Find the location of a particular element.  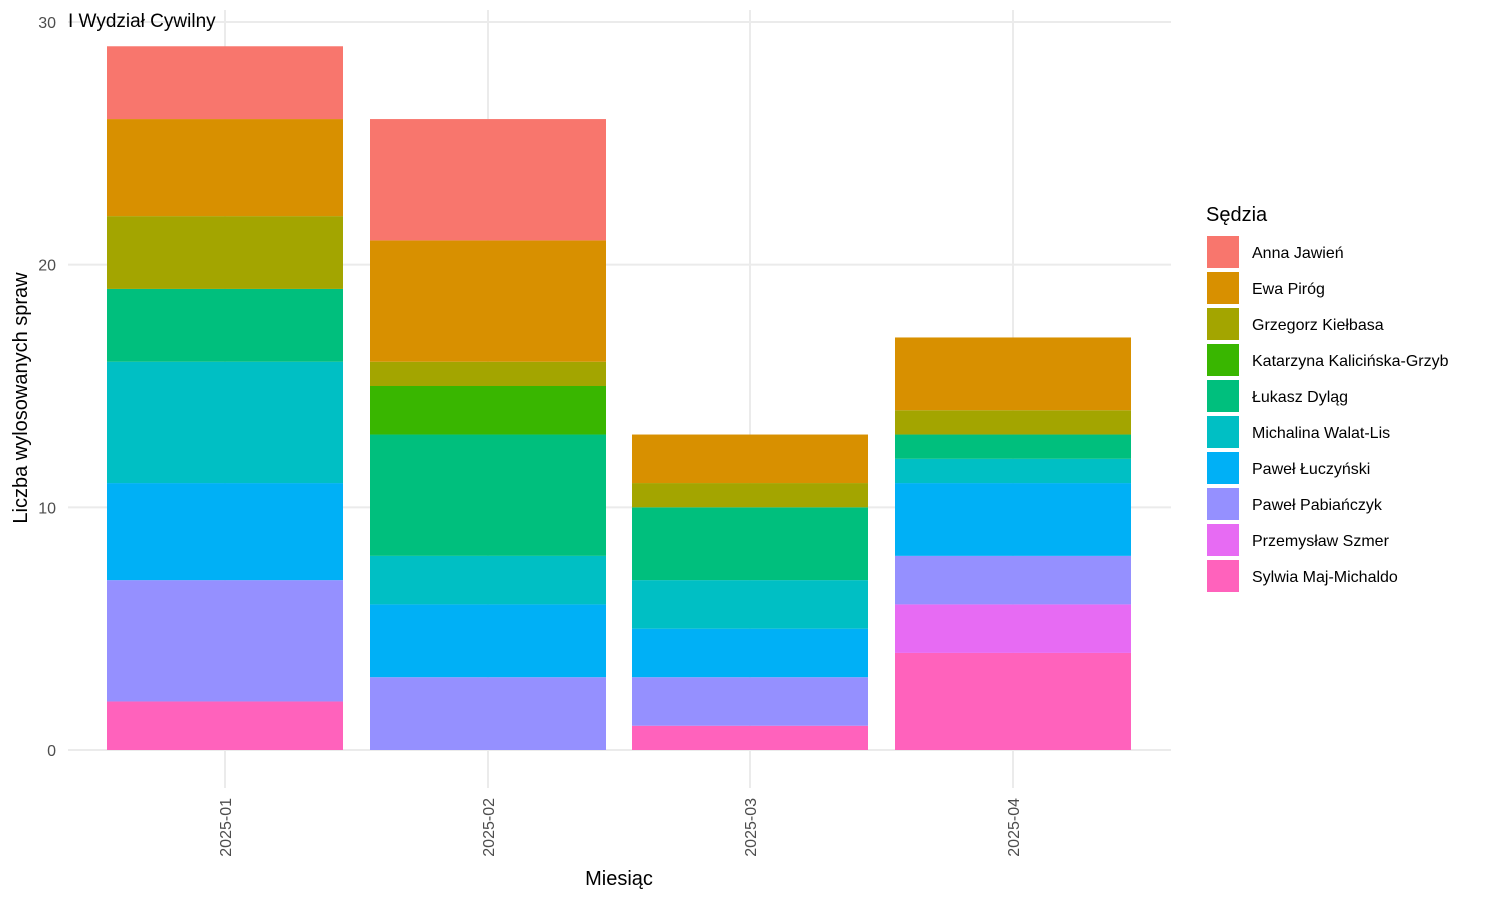

x-tick-label: 2025-02 is located at coordinates (489, 827).